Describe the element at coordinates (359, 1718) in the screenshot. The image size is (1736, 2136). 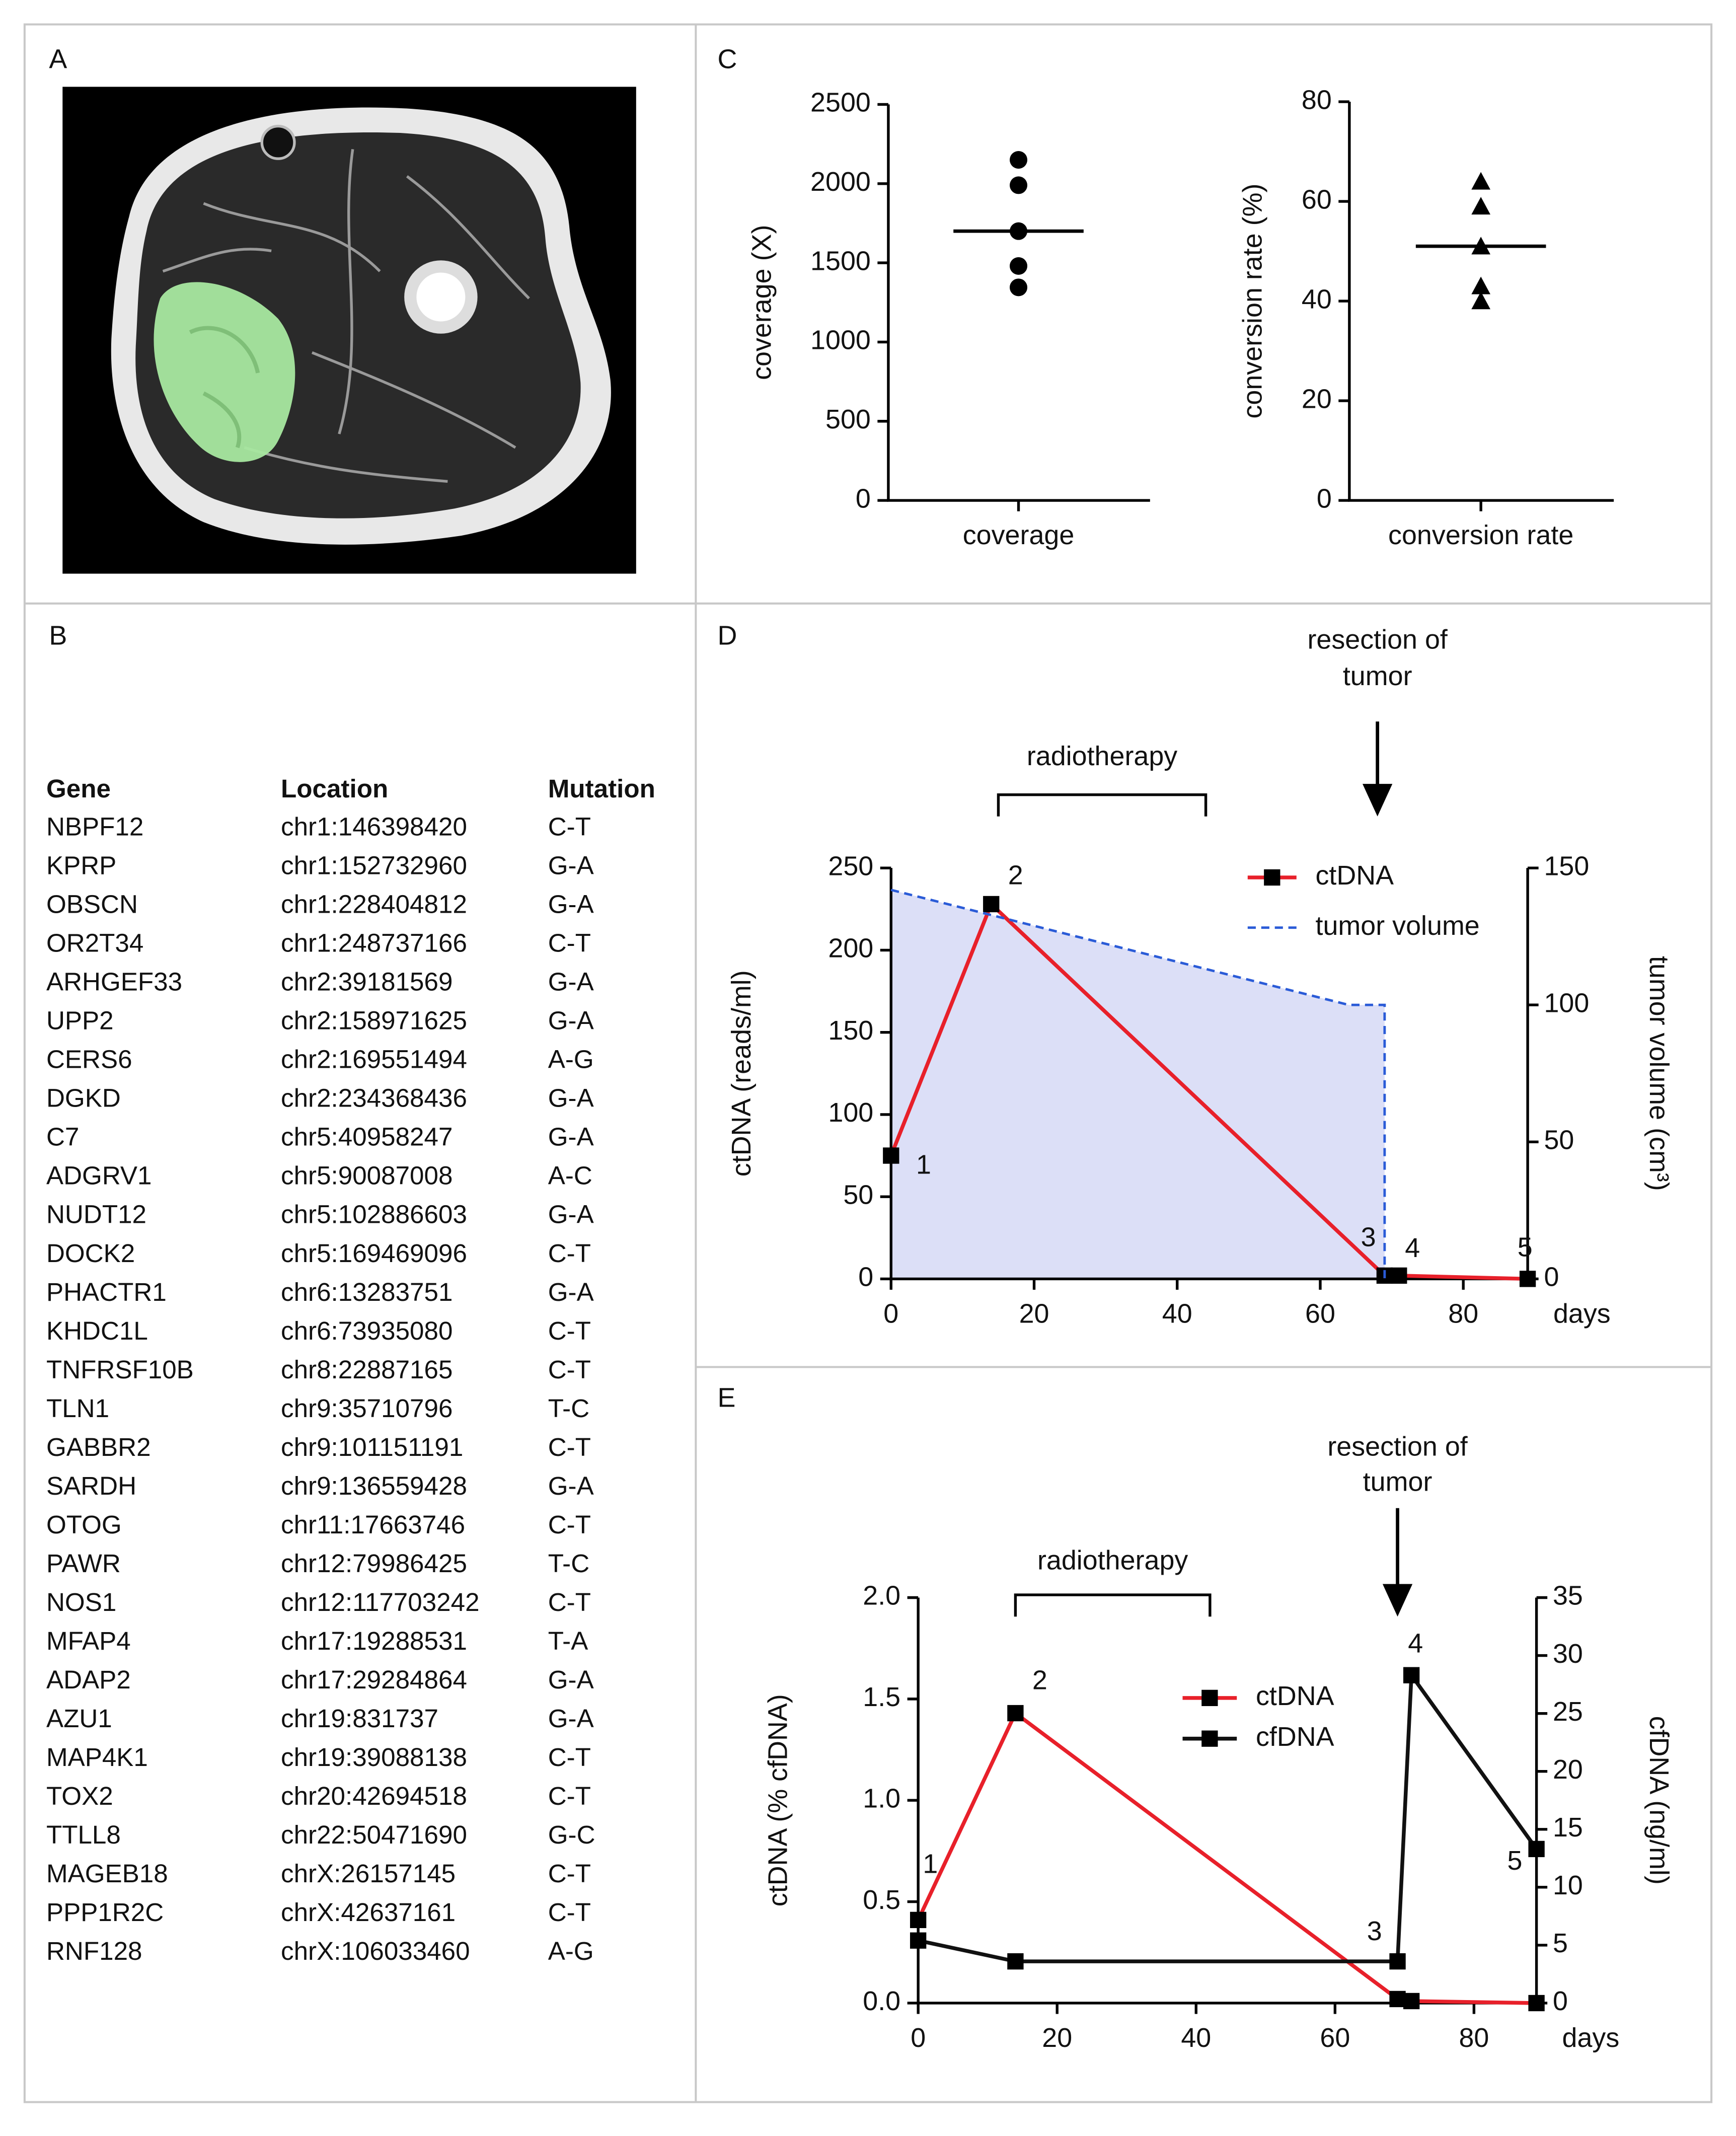
I see `table-cell: chr19:831737` at that location.